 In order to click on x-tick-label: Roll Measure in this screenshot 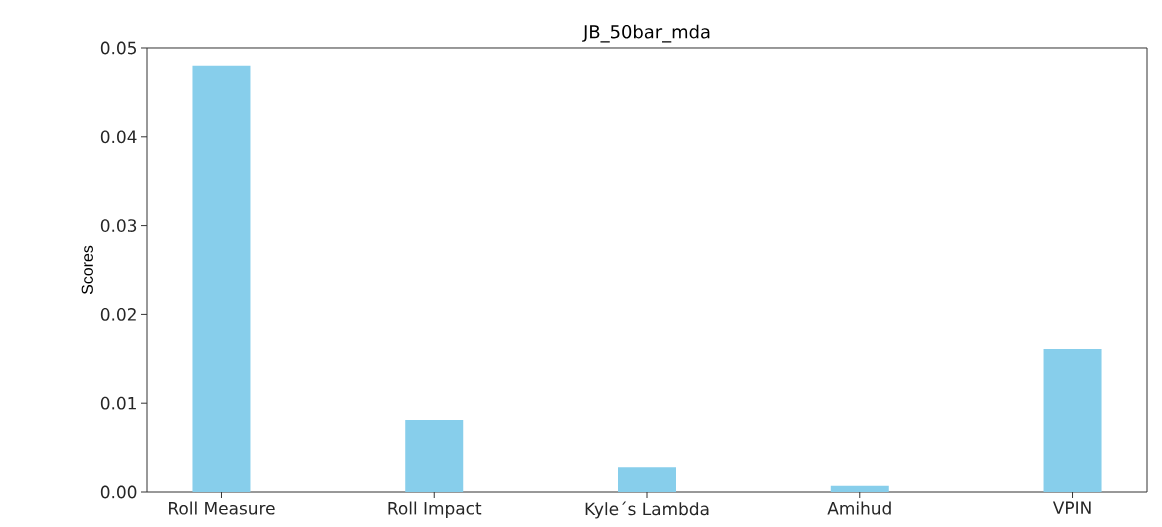, I will do `click(222, 508)`.